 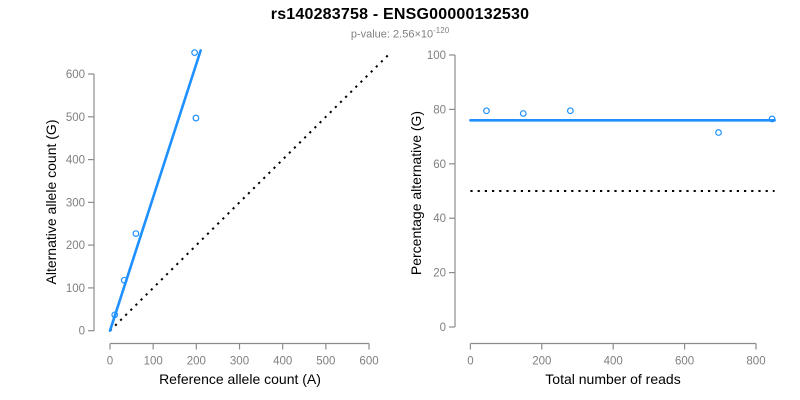 What do you see at coordinates (325, 362) in the screenshot?
I see `left-x-tick-label: 500` at bounding box center [325, 362].